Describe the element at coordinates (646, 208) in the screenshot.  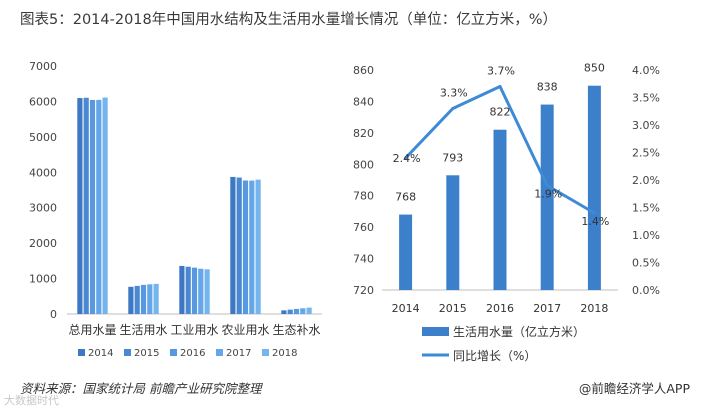
I see `right-y-right-tick-label: 1.5%` at that location.